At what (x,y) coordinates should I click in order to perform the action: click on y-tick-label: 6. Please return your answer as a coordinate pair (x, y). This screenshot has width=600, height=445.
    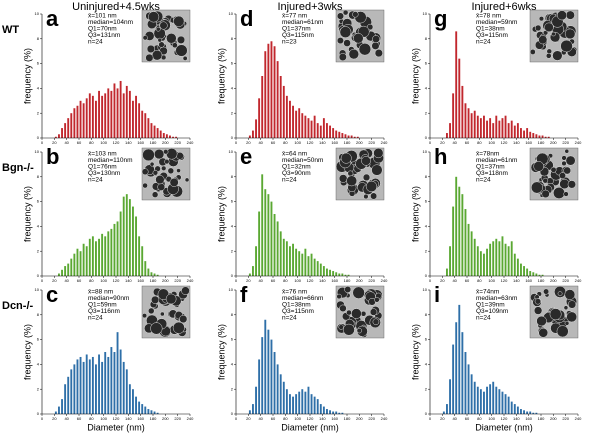
    Looking at the image, I should click on (38, 201).